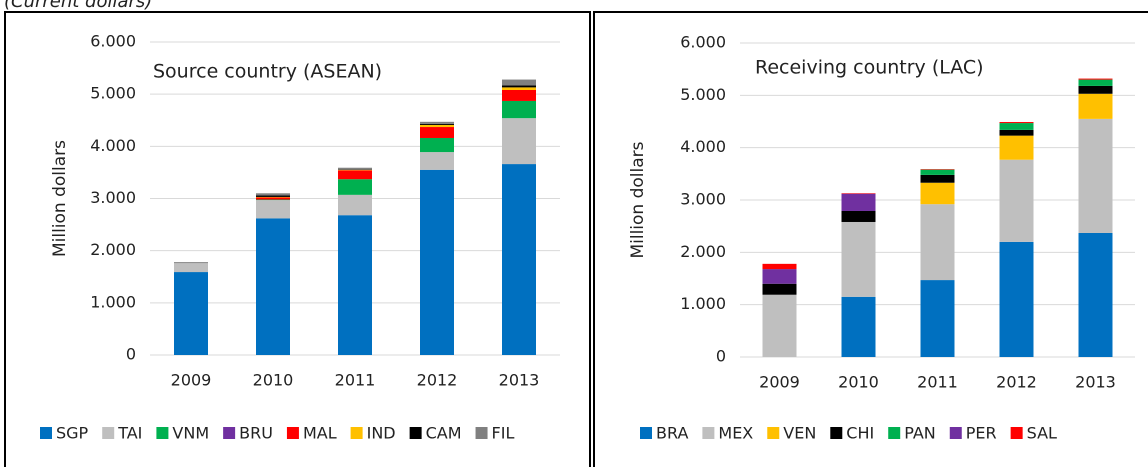 The width and height of the screenshot is (1148, 467). What do you see at coordinates (869, 68) in the screenshot?
I see `chart-title: Receiving country (LAC)` at bounding box center [869, 68].